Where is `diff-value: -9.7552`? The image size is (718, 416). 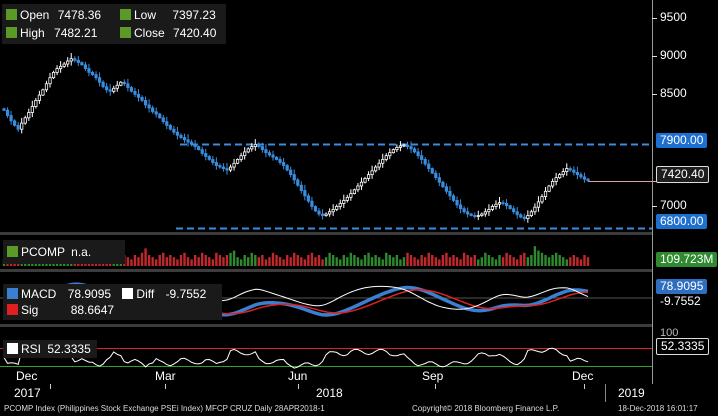
diff-value: -9.7552 is located at coordinates (186, 294).